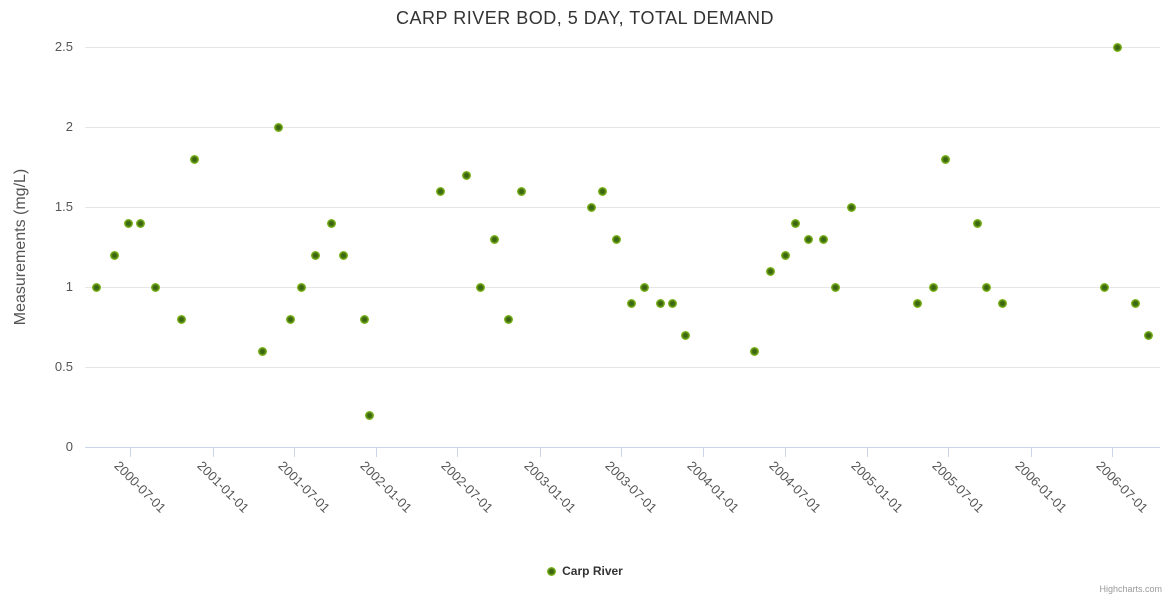 This screenshot has width=1170, height=600. What do you see at coordinates (585, 18) in the screenshot?
I see `chart-title: CARP RIVER BOD, 5 DAY, TOTAL DEMAND` at bounding box center [585, 18].